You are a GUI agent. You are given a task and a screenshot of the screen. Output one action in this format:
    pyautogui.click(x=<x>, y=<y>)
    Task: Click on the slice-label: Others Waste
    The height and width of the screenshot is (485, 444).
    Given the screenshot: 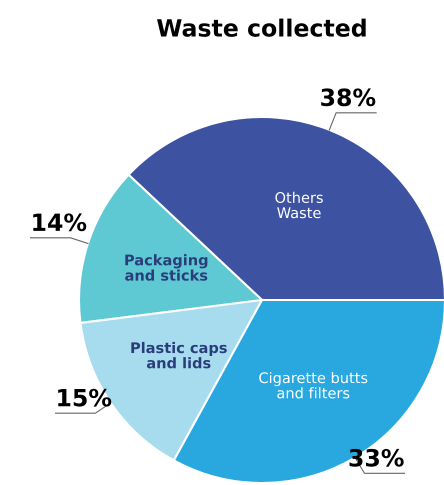 What is the action you would take?
    pyautogui.click(x=299, y=205)
    